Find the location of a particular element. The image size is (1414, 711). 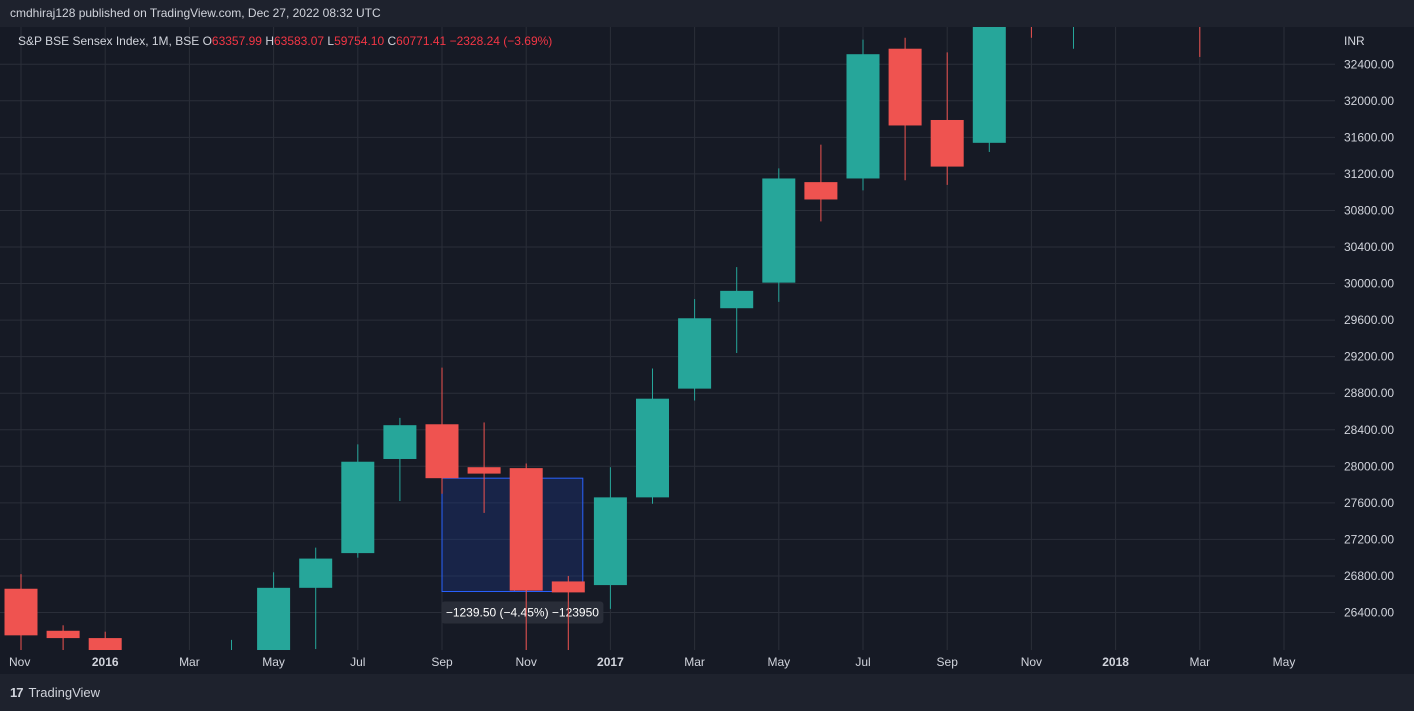

price-axis-tick-label: 31600.00 is located at coordinates (1369, 137).